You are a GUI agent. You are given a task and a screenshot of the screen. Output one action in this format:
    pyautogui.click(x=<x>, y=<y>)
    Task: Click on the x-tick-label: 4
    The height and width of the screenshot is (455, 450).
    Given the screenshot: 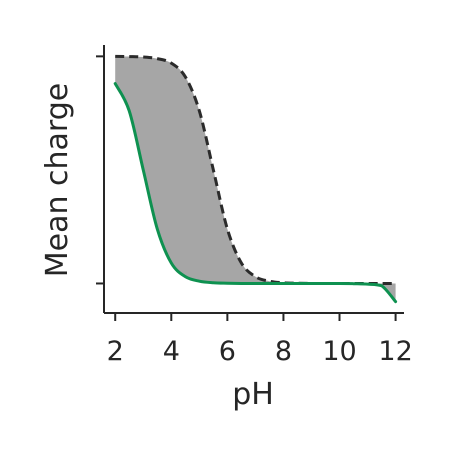 What is the action you would take?
    pyautogui.click(x=171, y=351)
    